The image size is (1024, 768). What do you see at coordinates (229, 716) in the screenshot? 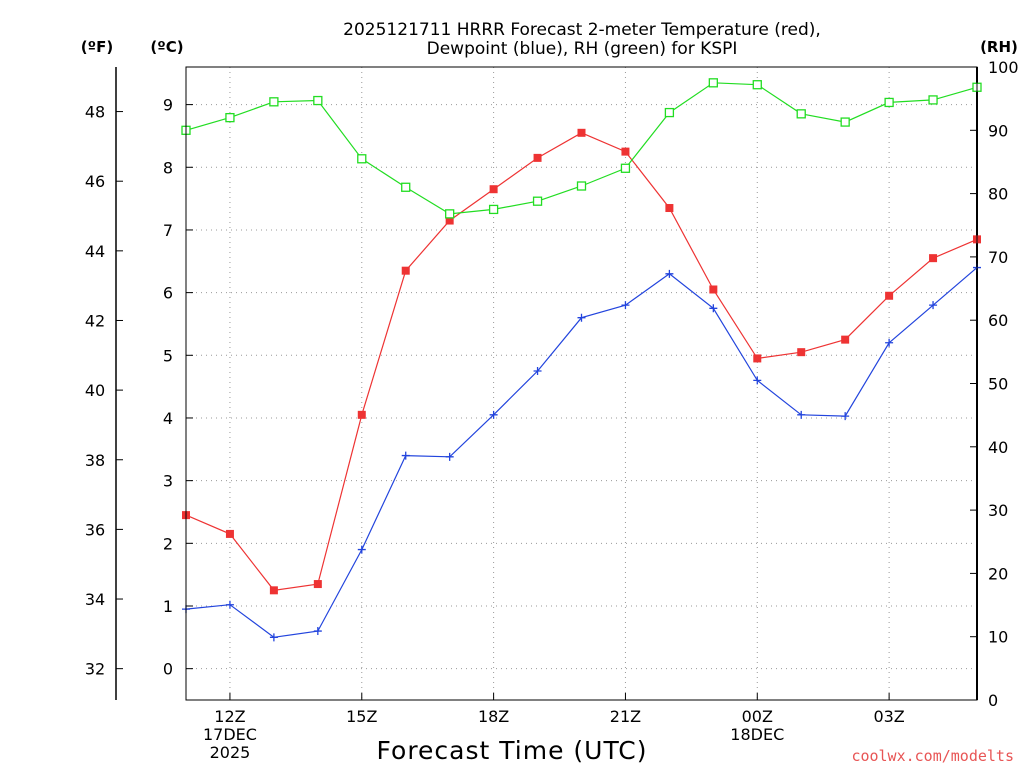
I see `x-tick-label: 12Z` at bounding box center [229, 716].